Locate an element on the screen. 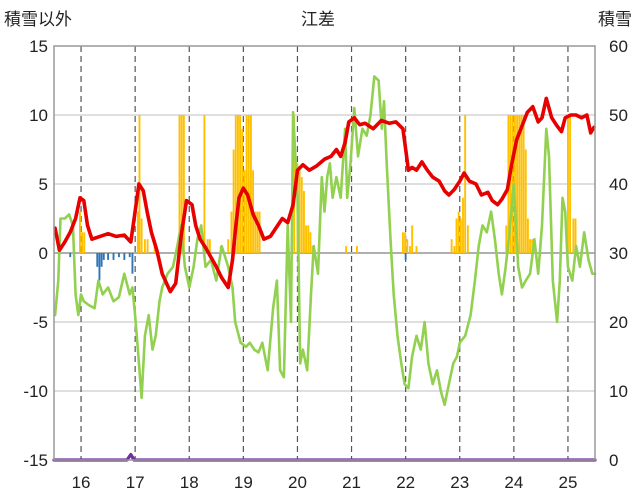 The width and height of the screenshot is (636, 501). left-tick-label: 10 is located at coordinates (38, 115).